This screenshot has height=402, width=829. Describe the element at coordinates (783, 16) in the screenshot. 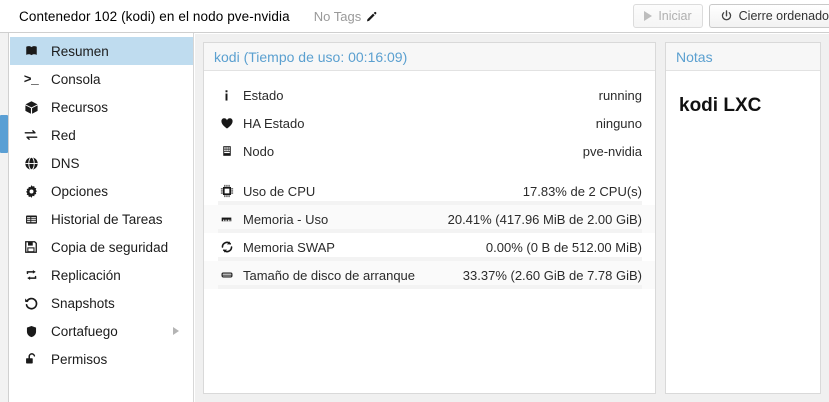

I see `shutdown-button-label: Cierre ordenado` at that location.